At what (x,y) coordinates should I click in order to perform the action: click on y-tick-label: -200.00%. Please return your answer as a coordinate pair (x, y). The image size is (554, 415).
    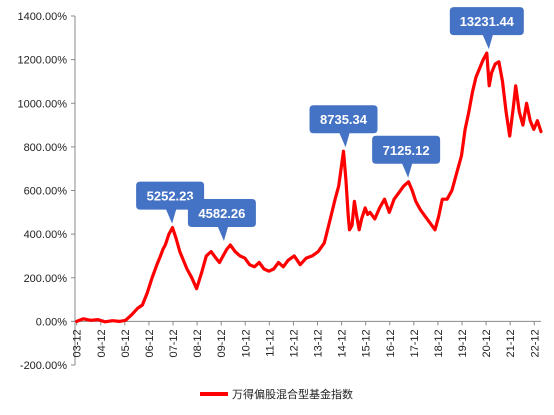
    Looking at the image, I should click on (43, 366).